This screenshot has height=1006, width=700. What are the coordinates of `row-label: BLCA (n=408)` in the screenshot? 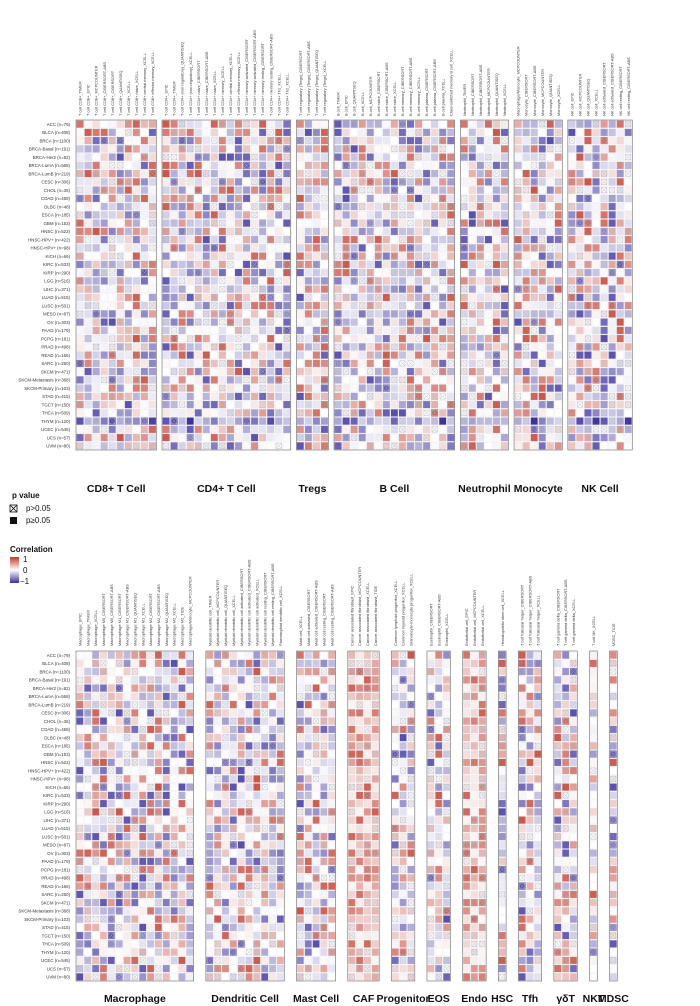 It's located at (56, 663).